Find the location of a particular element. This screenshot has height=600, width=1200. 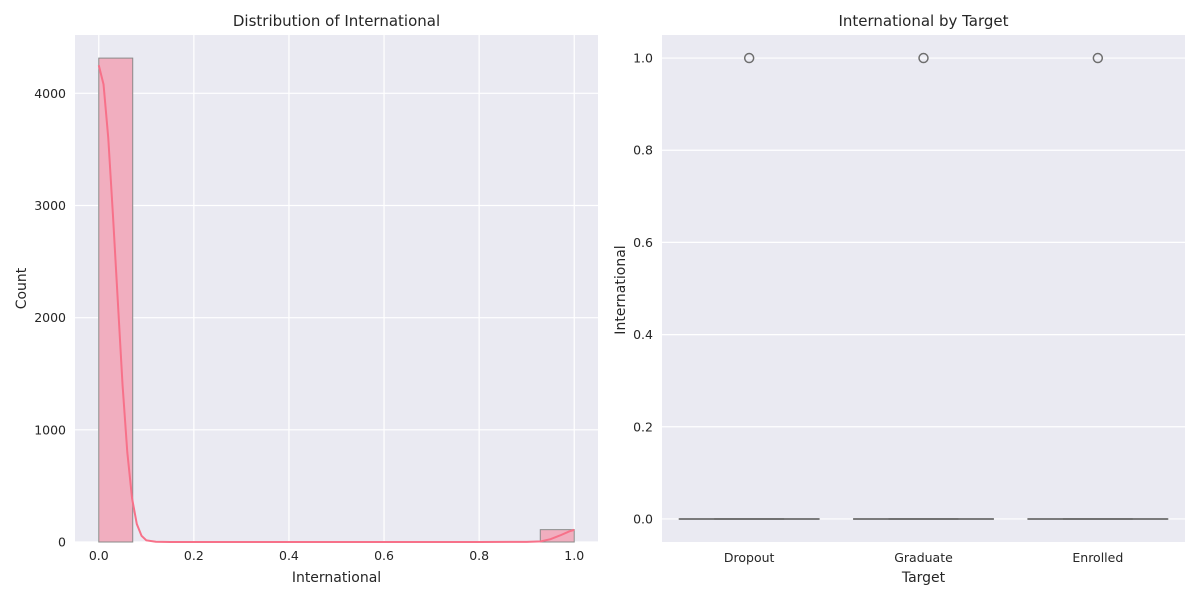

histogram-x-tick-label: 0.8 is located at coordinates (479, 555).